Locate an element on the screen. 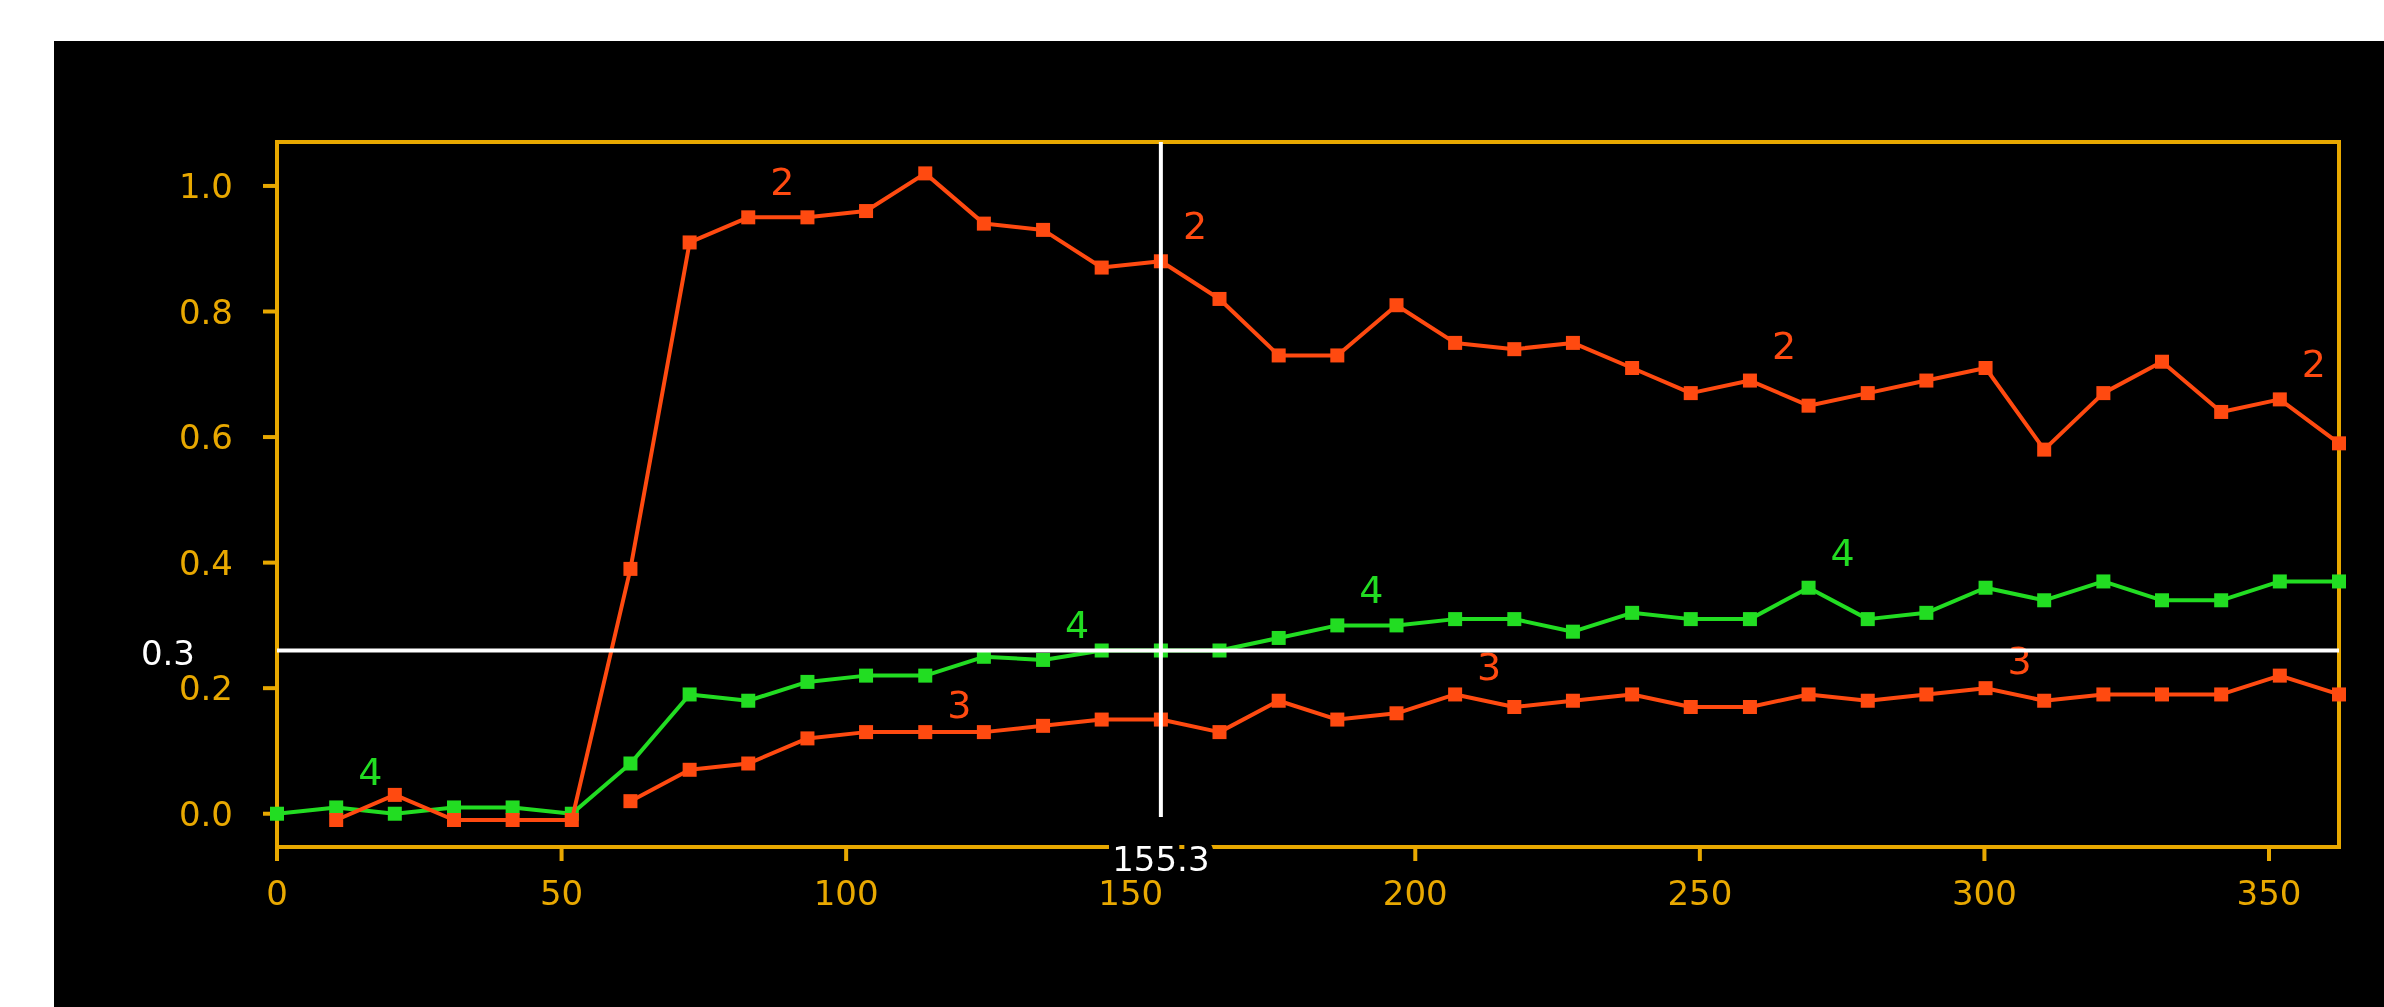  x-tick-label: 100 is located at coordinates (846, 893).